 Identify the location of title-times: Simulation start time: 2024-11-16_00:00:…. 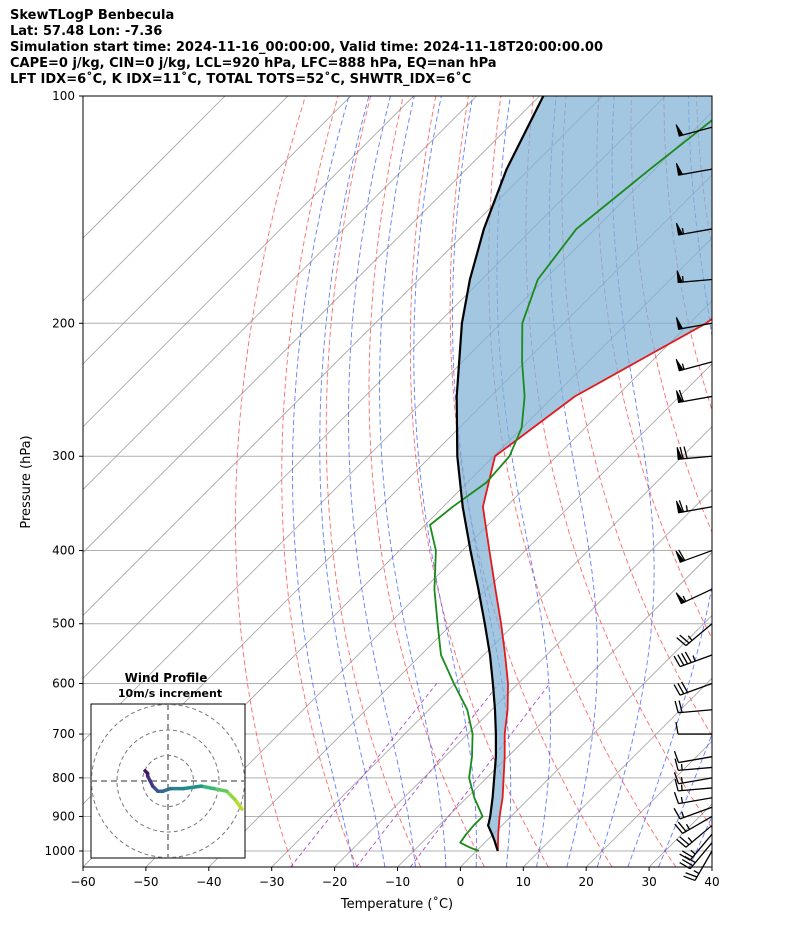
(306, 47).